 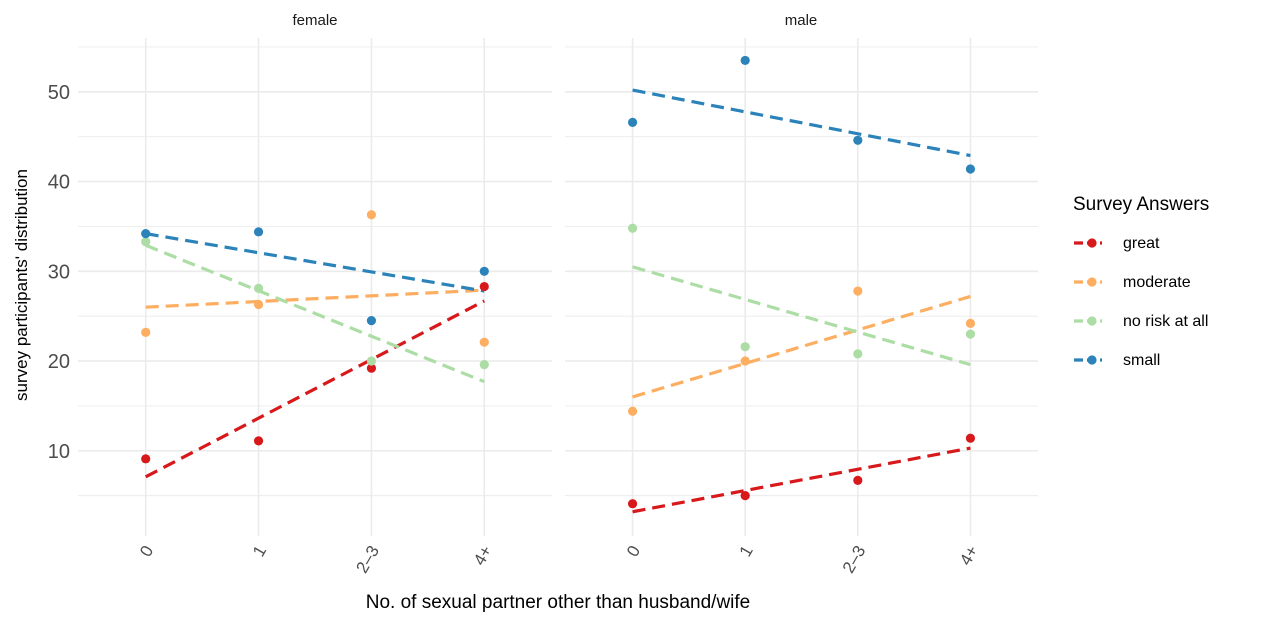 I want to click on legend-title: Survey Answers, so click(x=1141, y=204).